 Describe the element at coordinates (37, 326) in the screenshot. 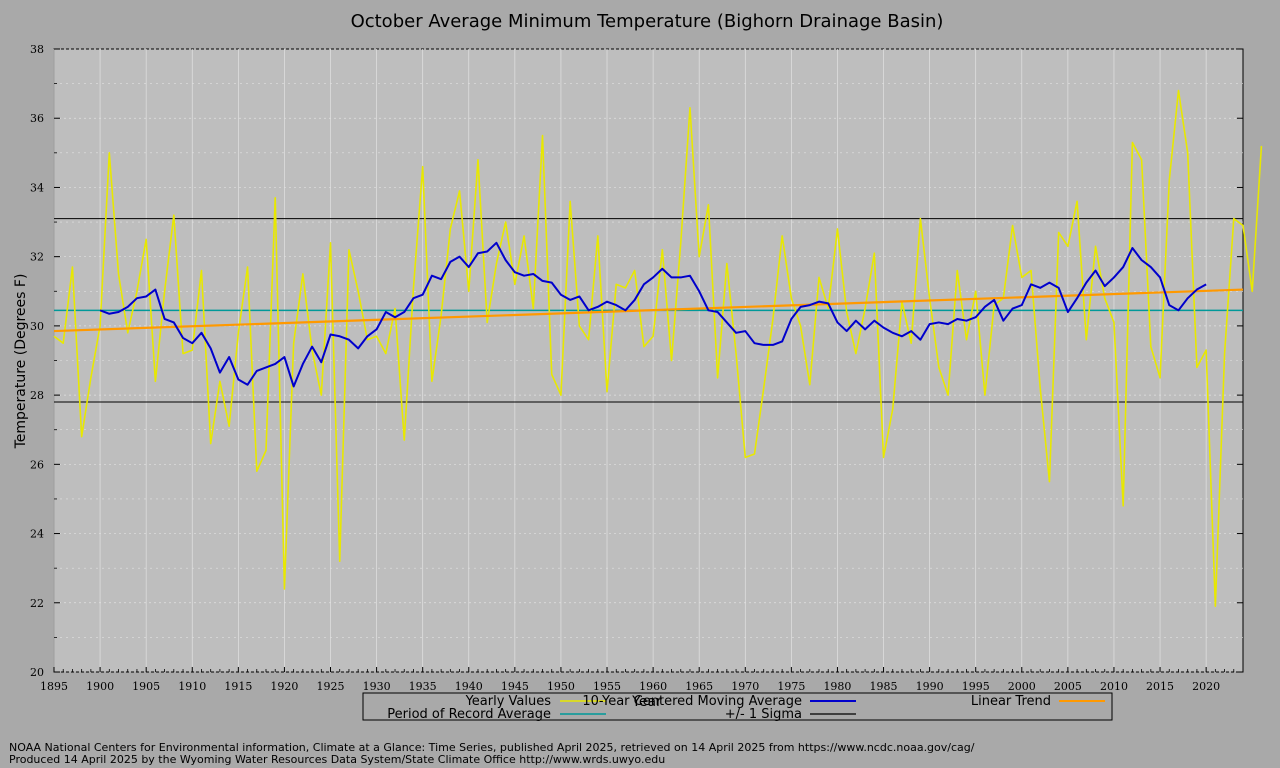

I see `y-tick-label: 30` at that location.